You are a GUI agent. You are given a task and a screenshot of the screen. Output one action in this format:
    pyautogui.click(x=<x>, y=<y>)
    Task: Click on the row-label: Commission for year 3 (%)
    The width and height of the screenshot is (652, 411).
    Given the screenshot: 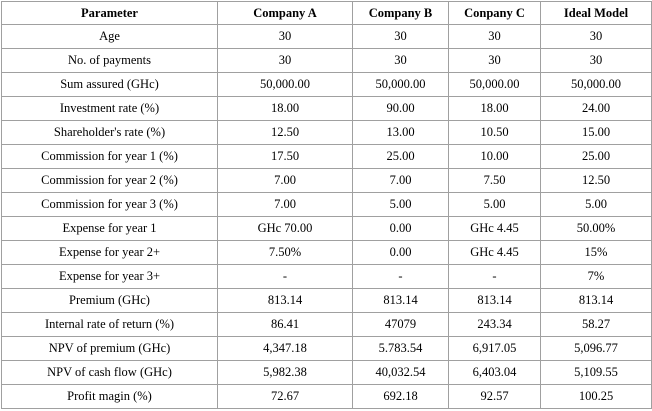 What is the action you would take?
    pyautogui.click(x=109, y=204)
    